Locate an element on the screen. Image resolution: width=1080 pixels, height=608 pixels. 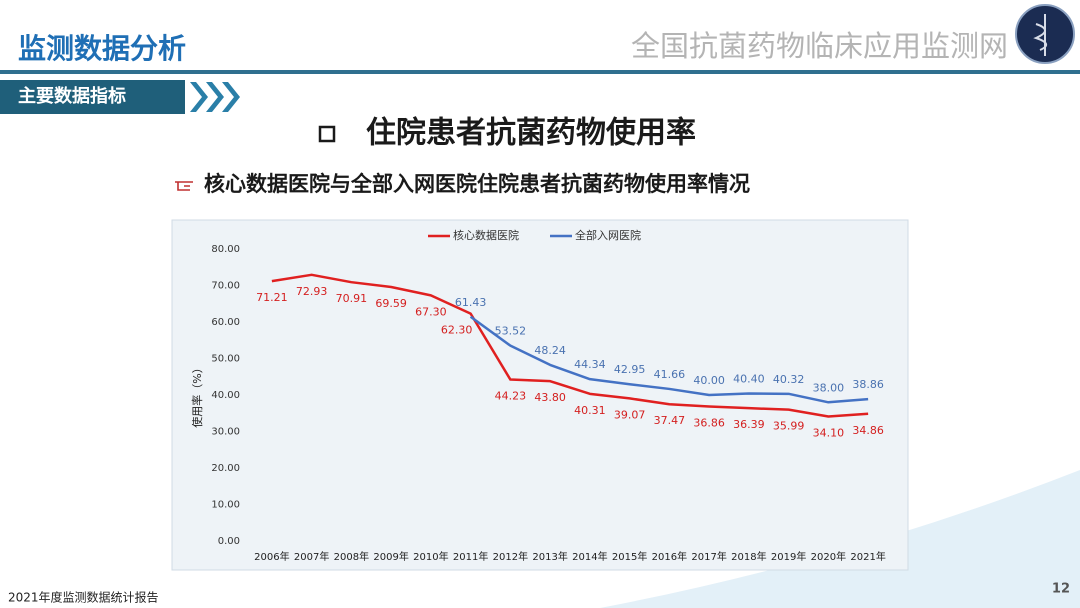
data-label: 67.30 is located at coordinates (431, 311).